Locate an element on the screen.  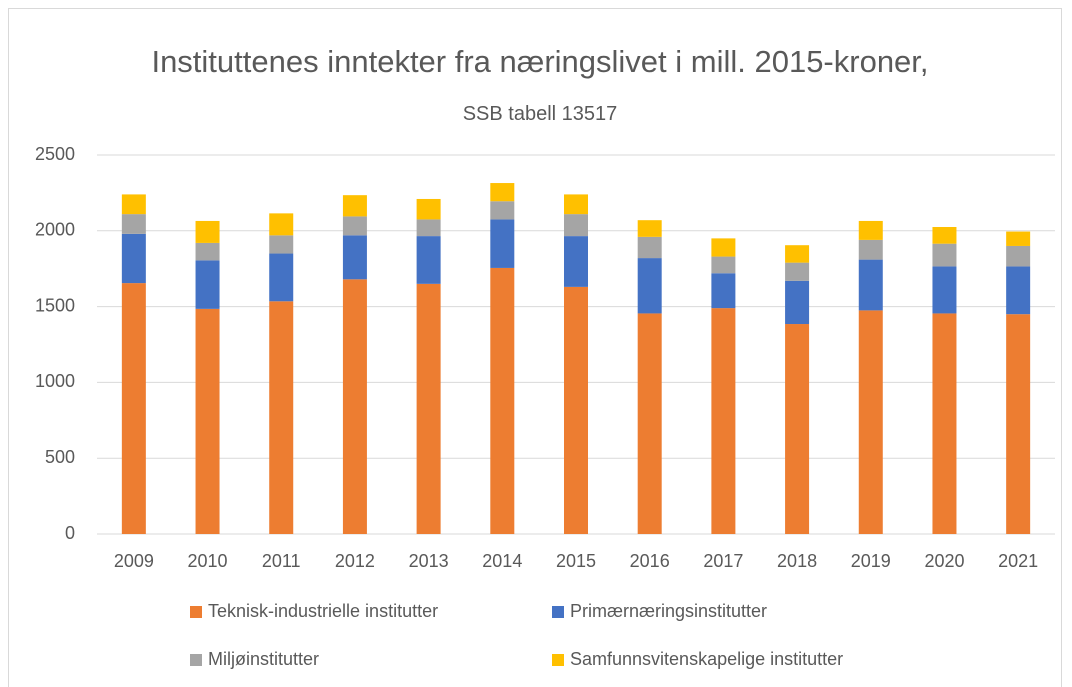
x-tick-label: 2010 is located at coordinates (208, 561).